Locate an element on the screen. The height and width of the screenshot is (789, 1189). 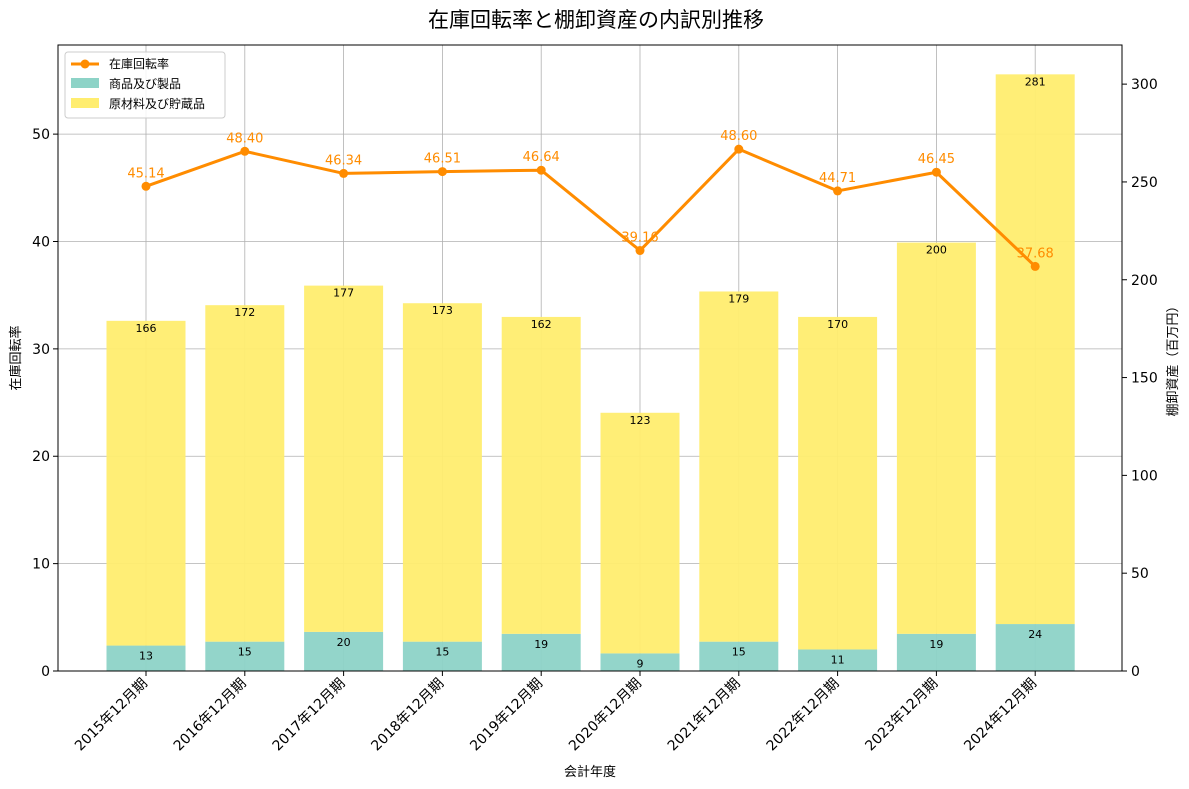
x-axis-tick-label: 2018年12月期 is located at coordinates (407, 715).